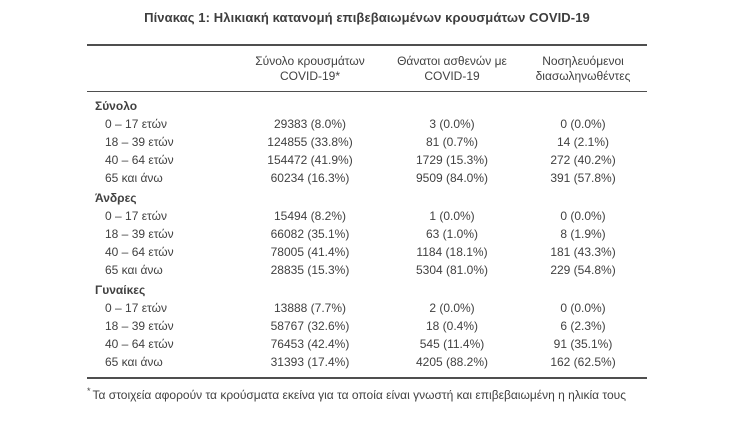 The width and height of the screenshot is (734, 446). I want to click on column-header-deaths-line1: Θάνατοι ασθενών με, so click(452, 61).